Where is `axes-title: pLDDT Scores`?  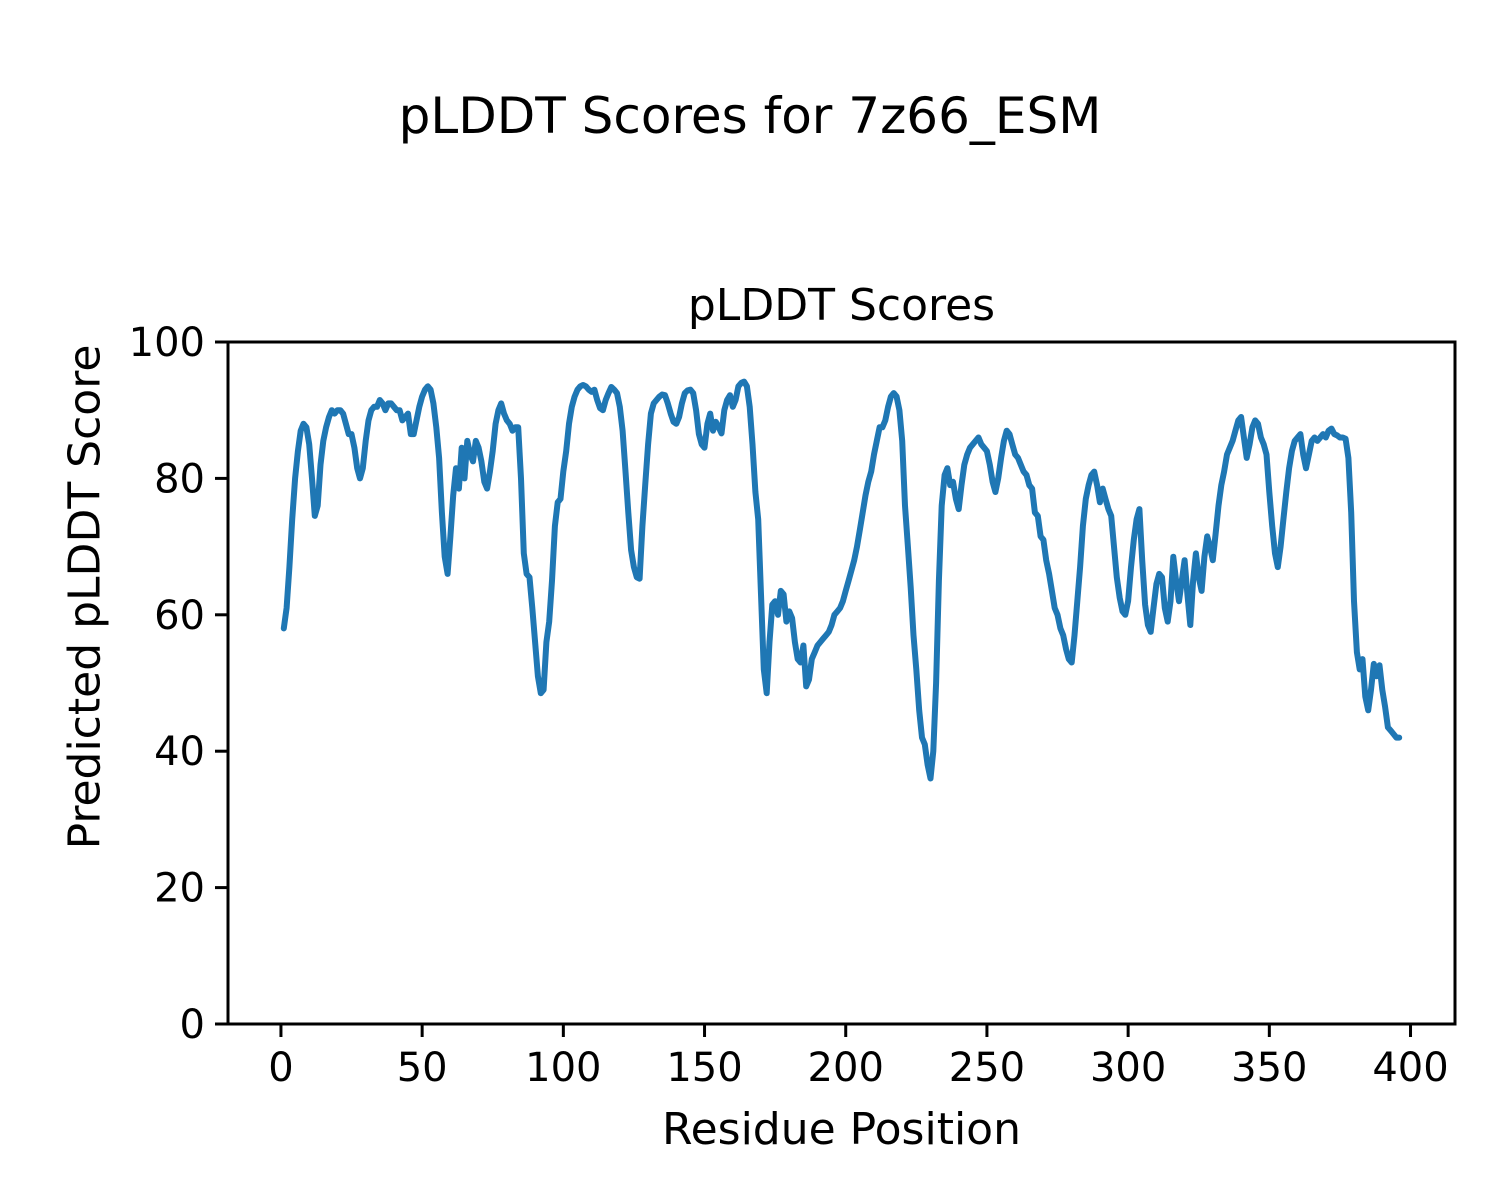 axes-title: pLDDT Scores is located at coordinates (841, 305).